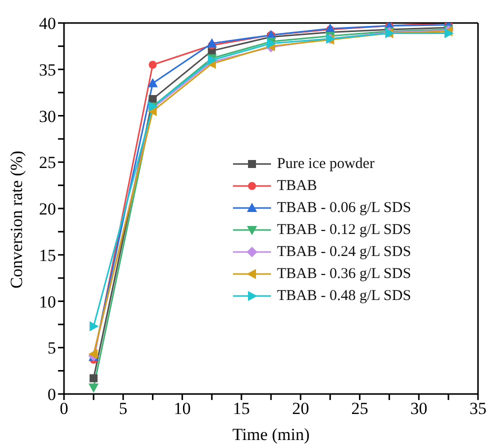 The height and width of the screenshot is (448, 495). Describe the element at coordinates (47, 302) in the screenshot. I see `y-tick-label: 10` at that location.